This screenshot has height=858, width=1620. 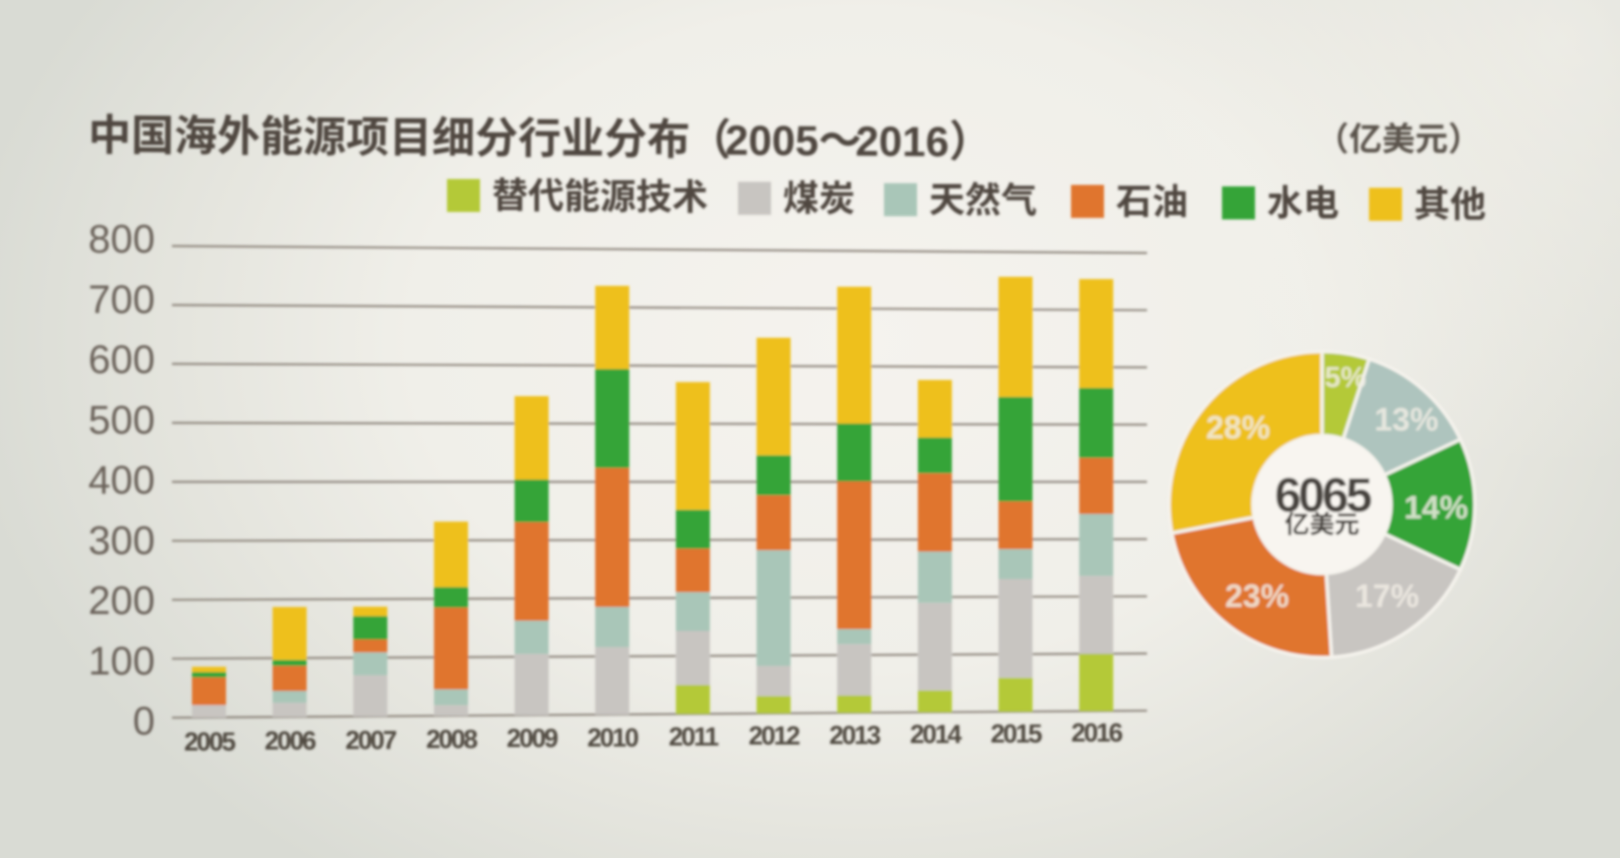 What do you see at coordinates (1387, 596) in the screenshot?
I see `svg-text: 17%` at bounding box center [1387, 596].